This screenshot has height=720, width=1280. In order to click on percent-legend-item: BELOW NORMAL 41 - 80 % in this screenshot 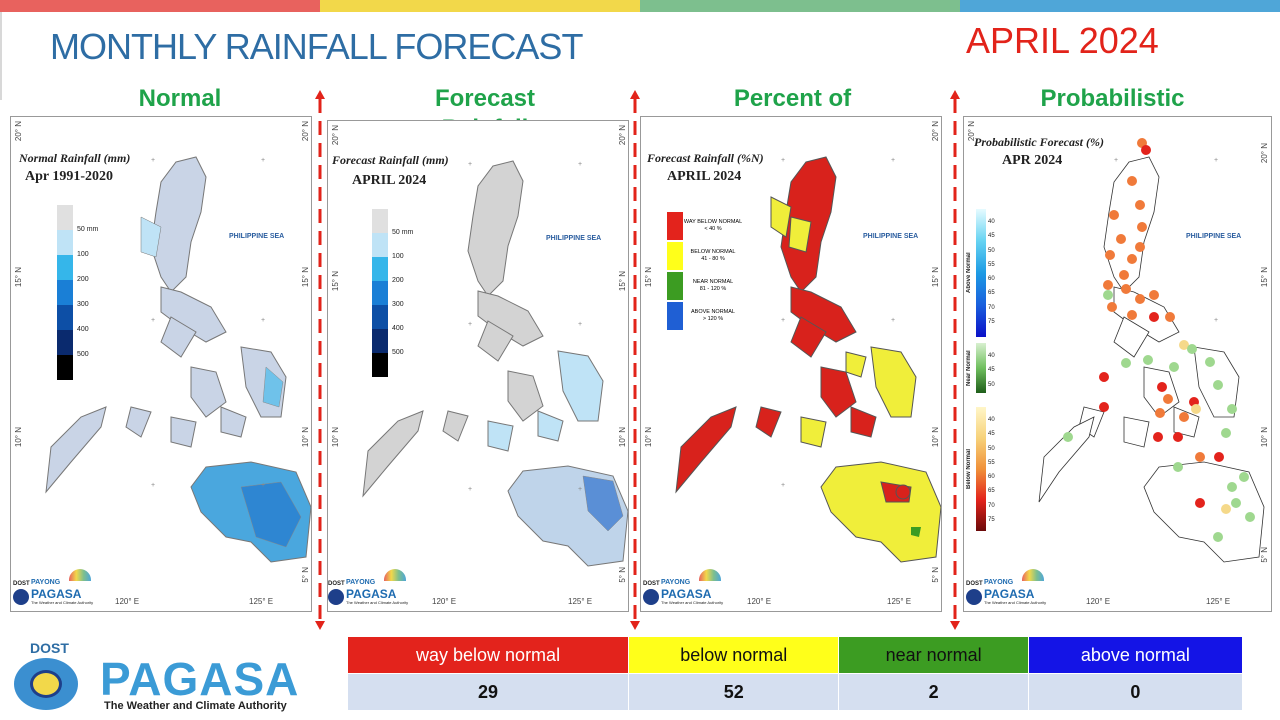, I will do `click(707, 256)`.